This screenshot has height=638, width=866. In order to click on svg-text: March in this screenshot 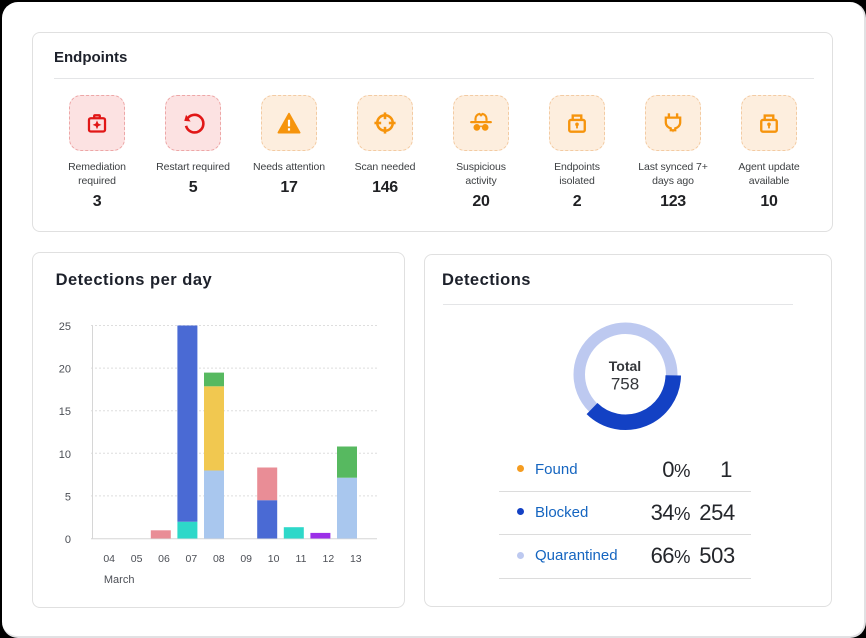, I will do `click(119, 580)`.